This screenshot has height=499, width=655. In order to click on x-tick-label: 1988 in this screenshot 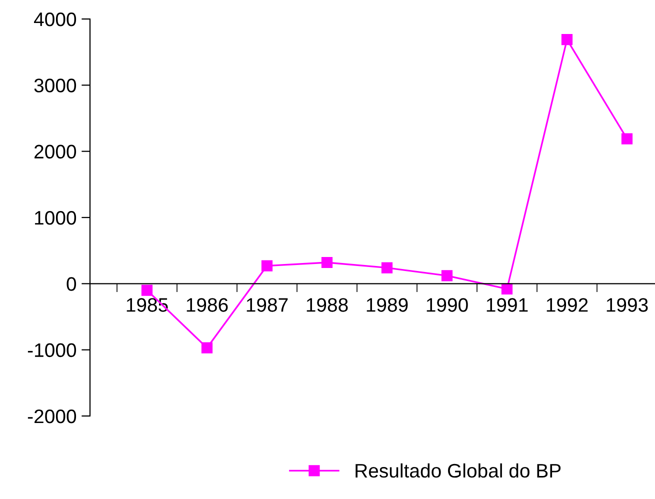, I will do `click(327, 305)`.